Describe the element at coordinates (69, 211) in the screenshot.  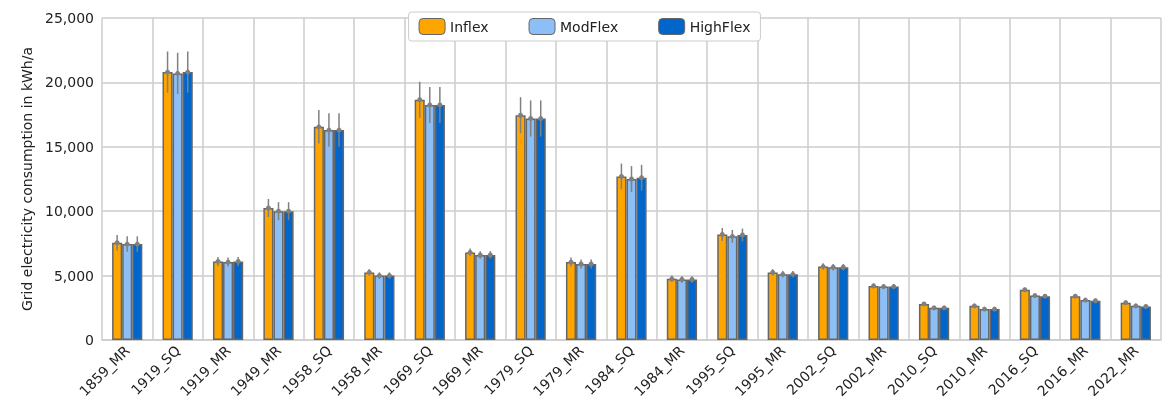
I see `y-tick-label: 10,000` at that location.